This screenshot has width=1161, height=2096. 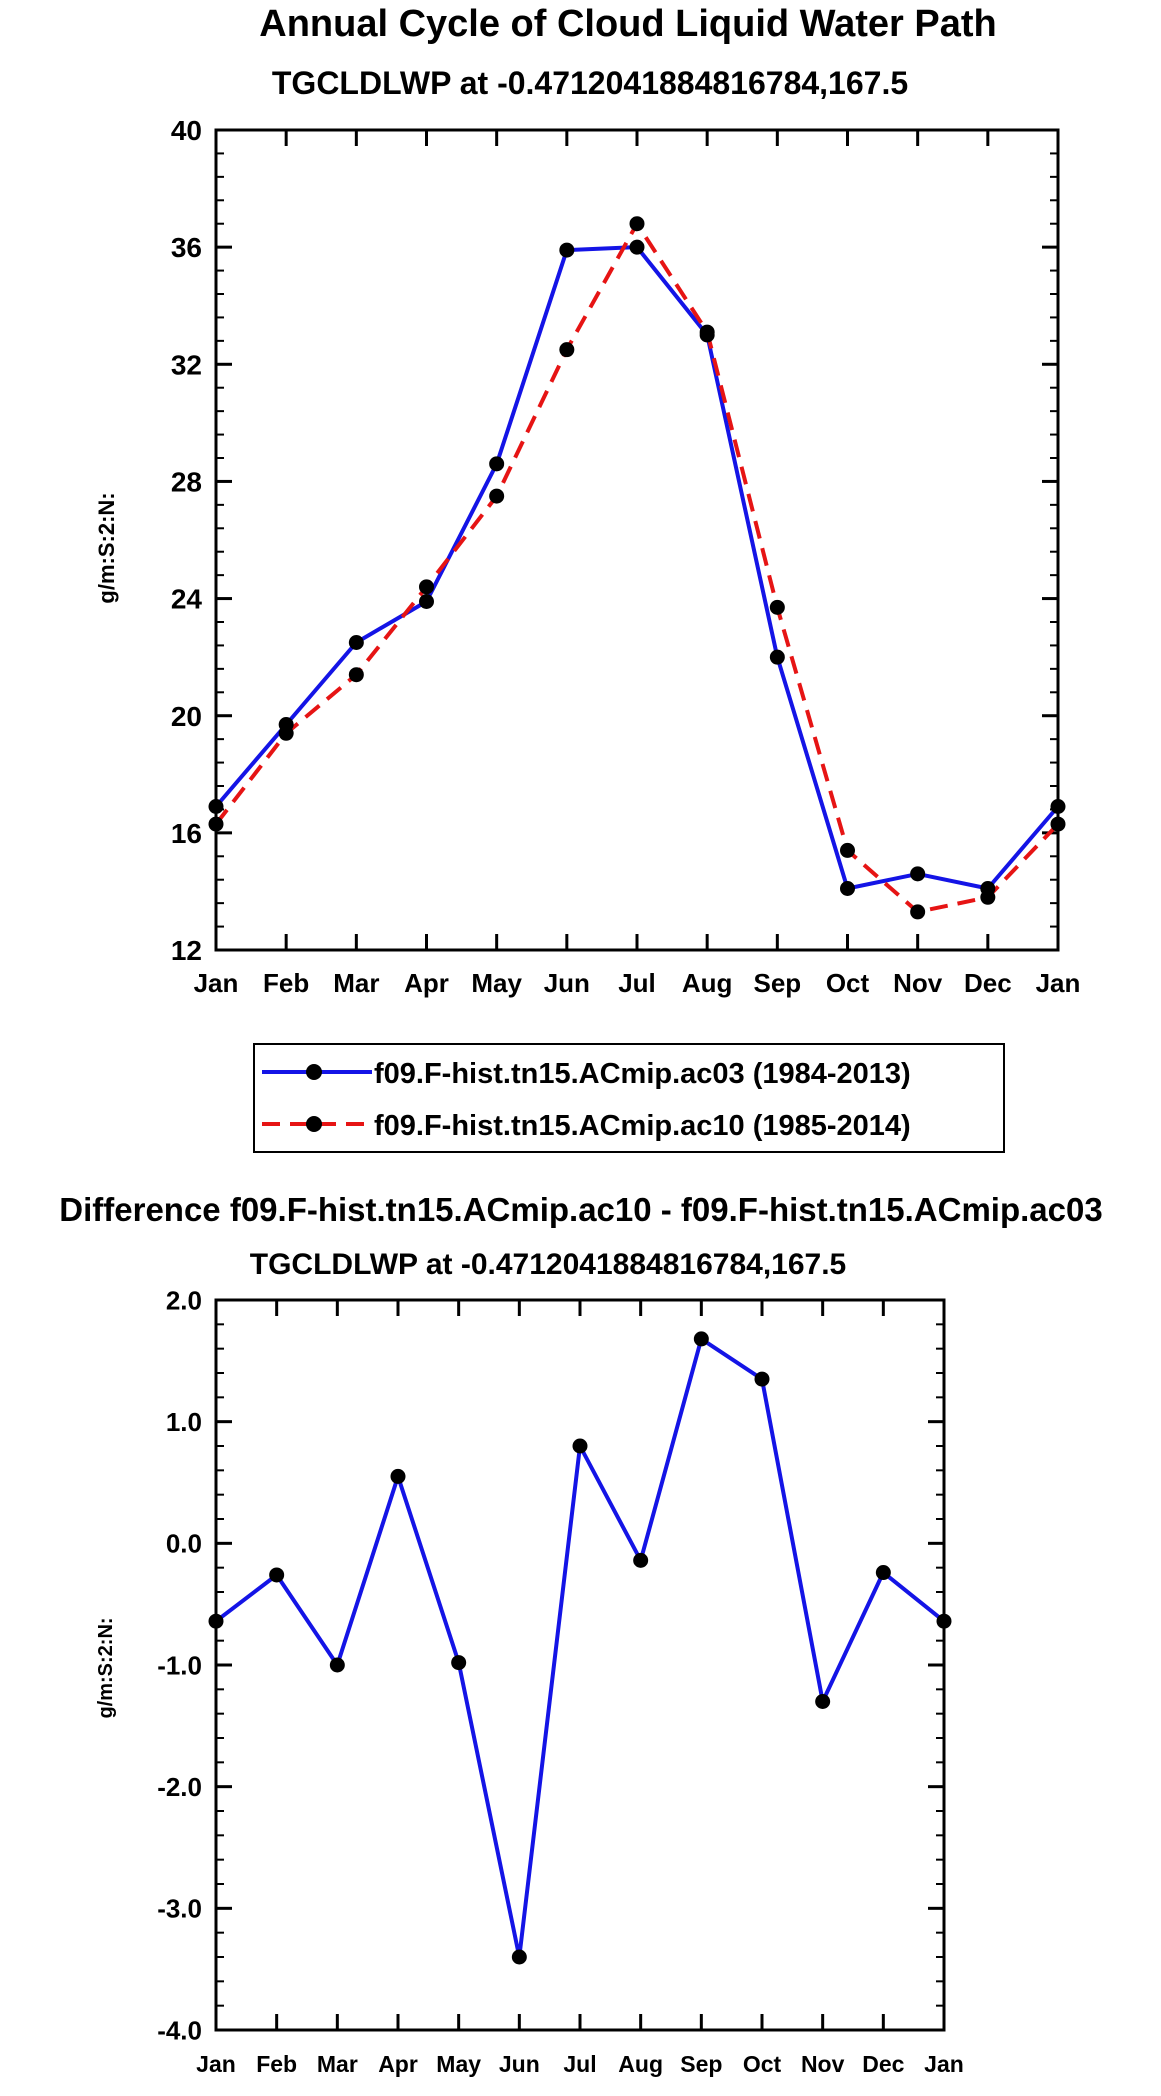 What do you see at coordinates (184, 1300) in the screenshot?
I see `y-tick-label: 2.0` at bounding box center [184, 1300].